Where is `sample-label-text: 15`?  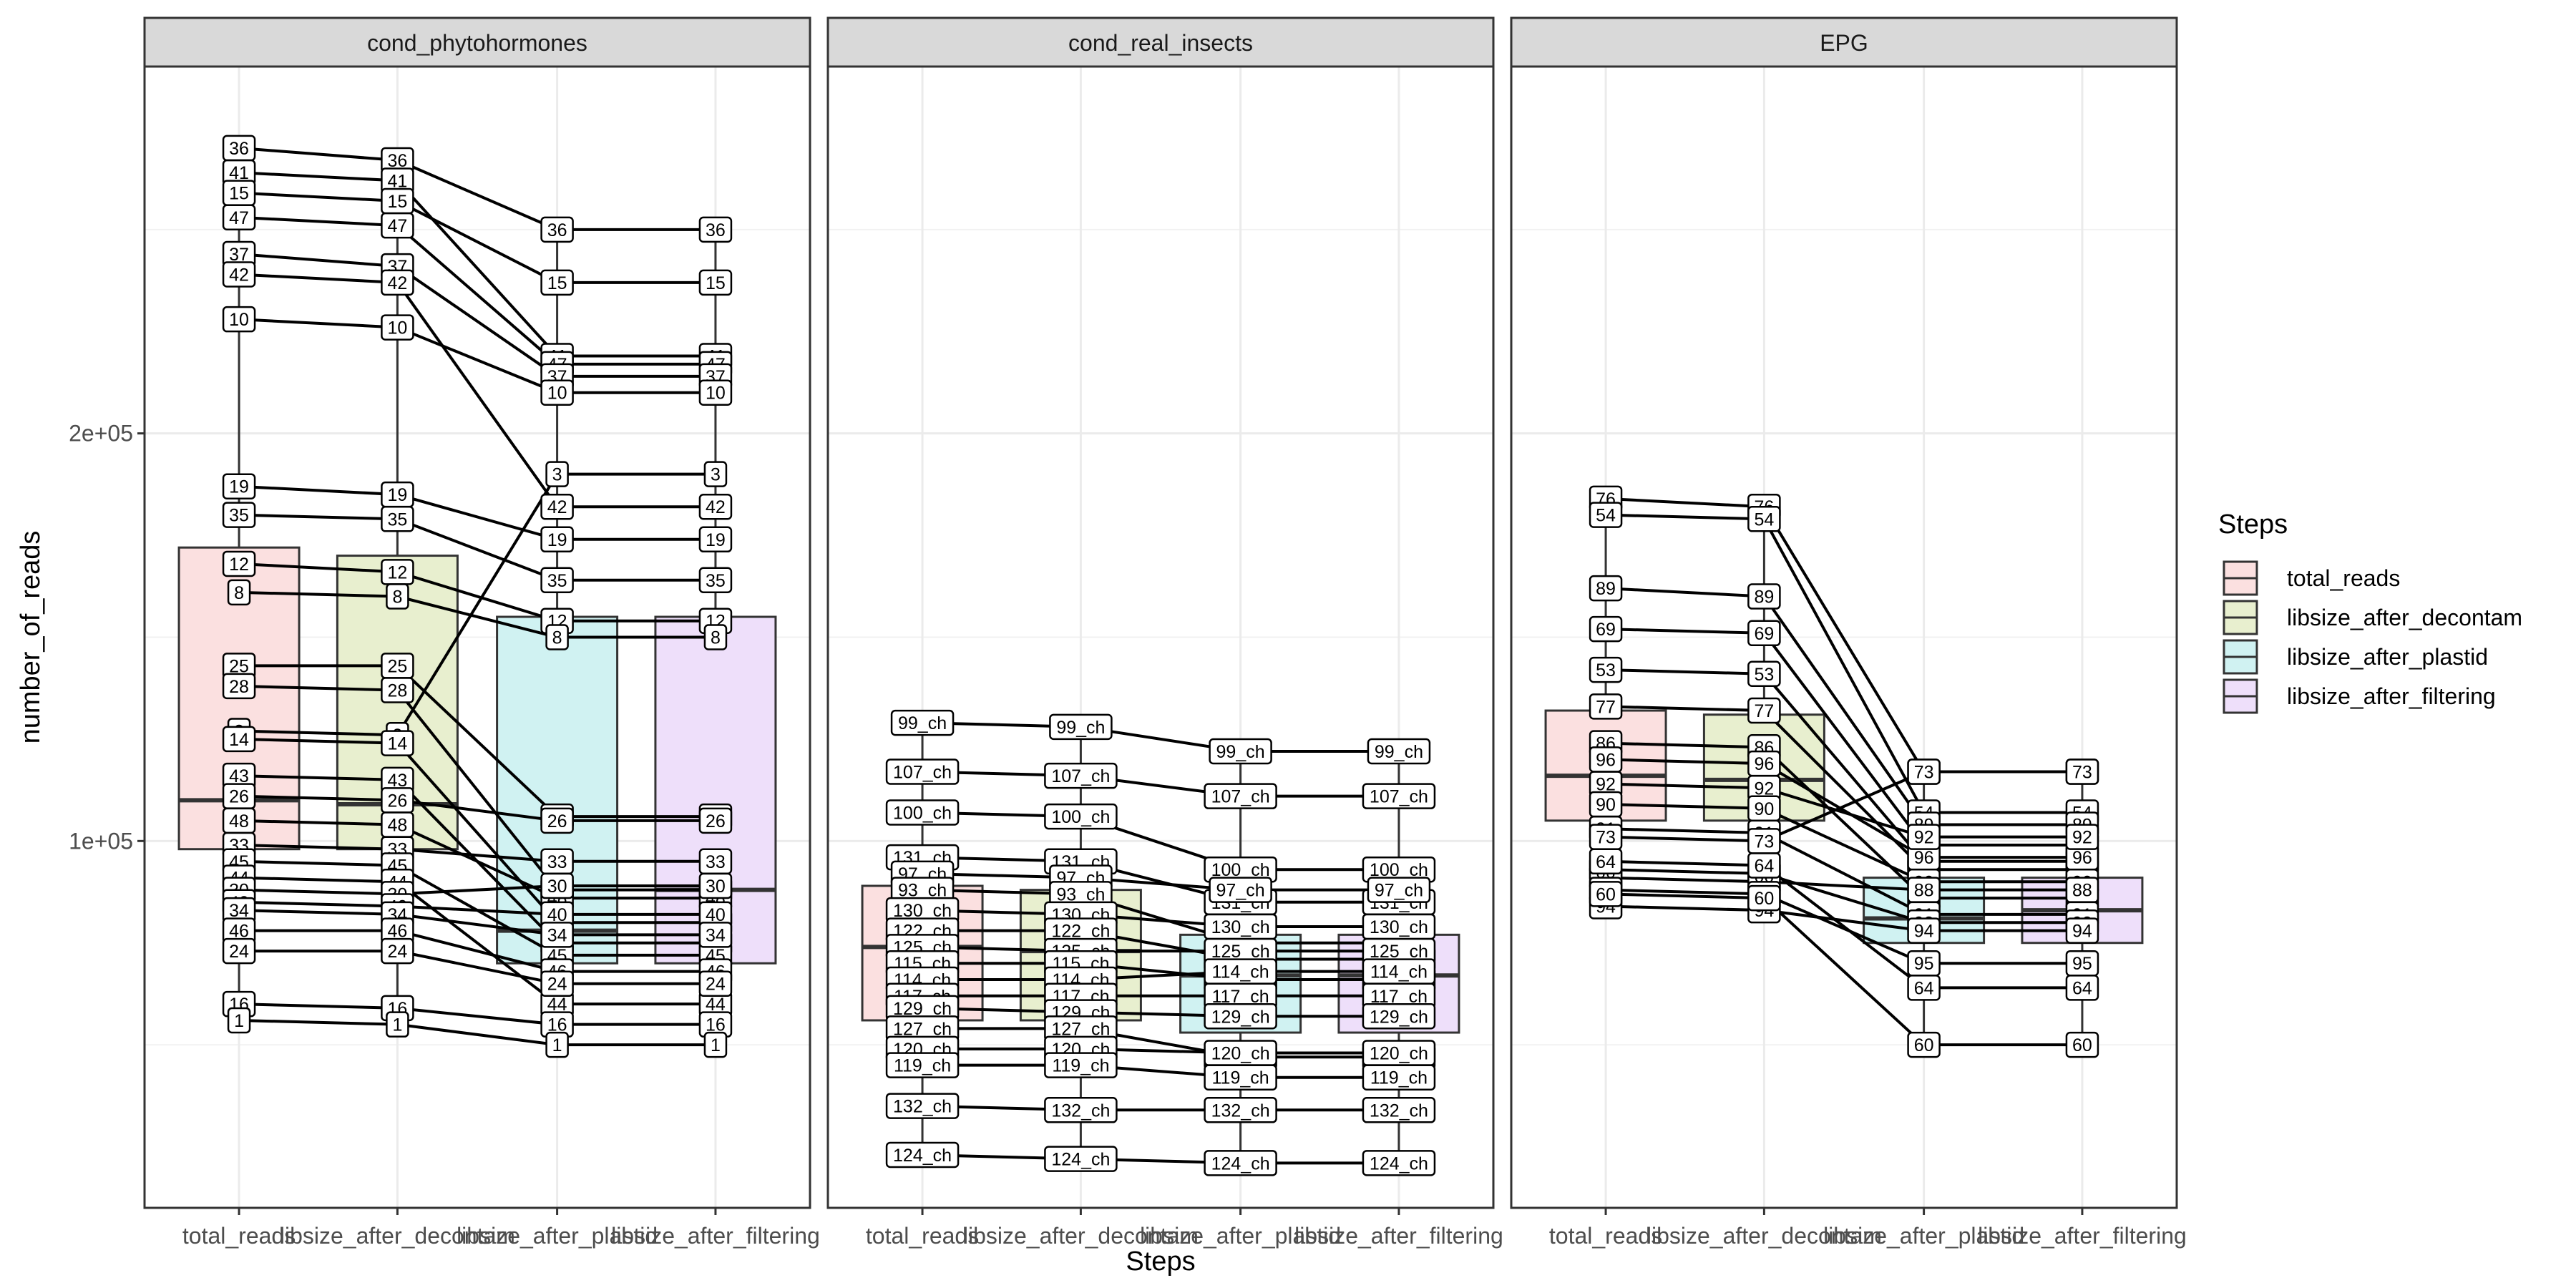
sample-label-text: 15 is located at coordinates (239, 194).